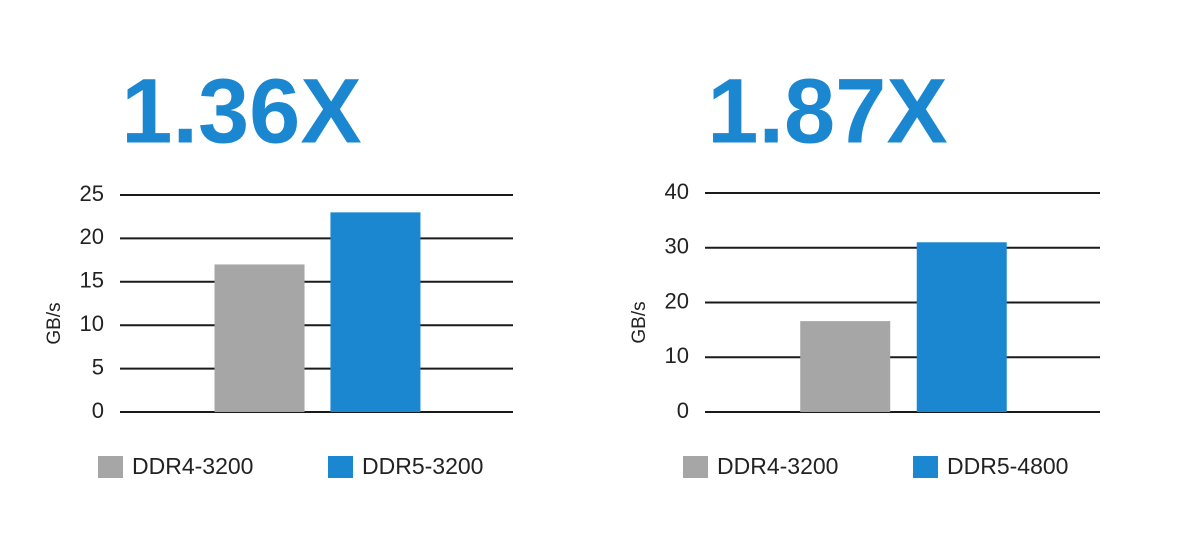 The height and width of the screenshot is (534, 1200). Describe the element at coordinates (1007, 466) in the screenshot. I see `legend-label: DDR5-4800` at that location.